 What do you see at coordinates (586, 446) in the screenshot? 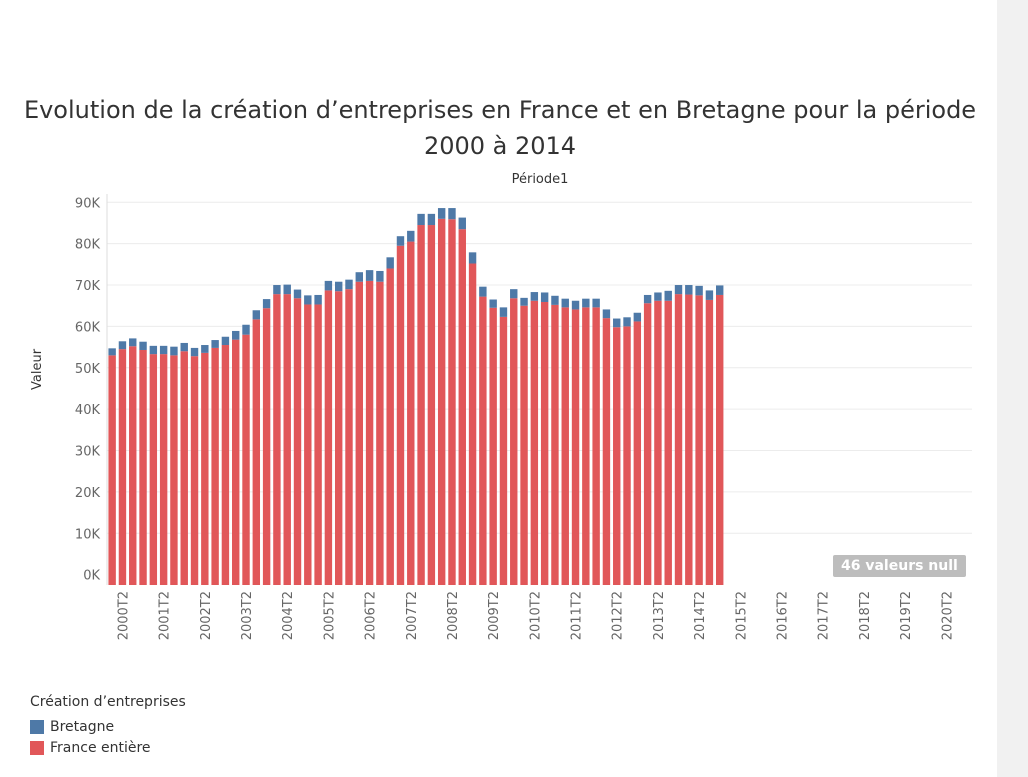
I see `bar-france-2011T3` at bounding box center [586, 446].